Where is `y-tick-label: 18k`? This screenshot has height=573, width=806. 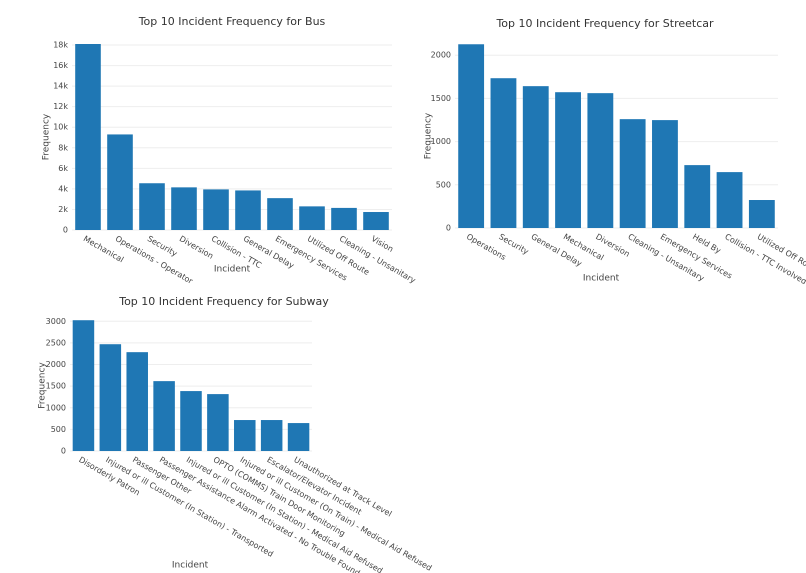 y-tick-label: 18k is located at coordinates (60, 45).